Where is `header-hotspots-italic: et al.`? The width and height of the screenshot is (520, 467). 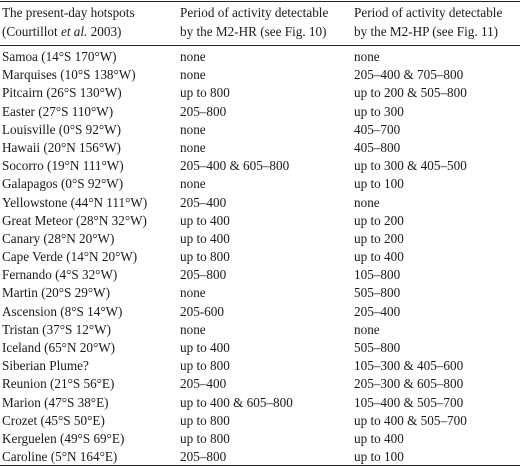
header-hotspots-italic: et al. is located at coordinates (74, 31).